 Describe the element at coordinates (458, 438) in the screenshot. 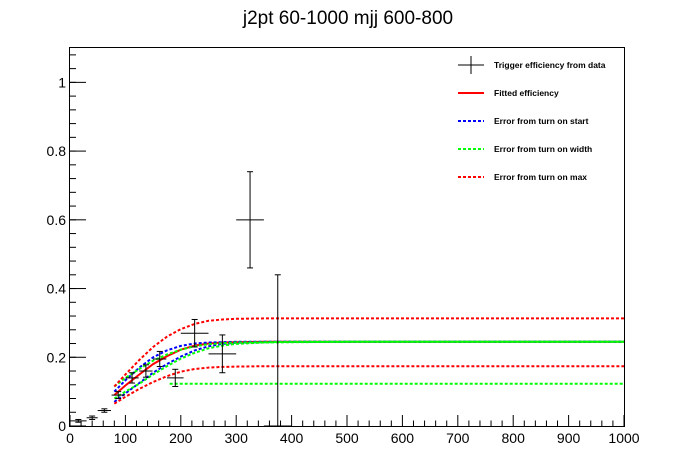

I see `x-tick-label: 700` at that location.